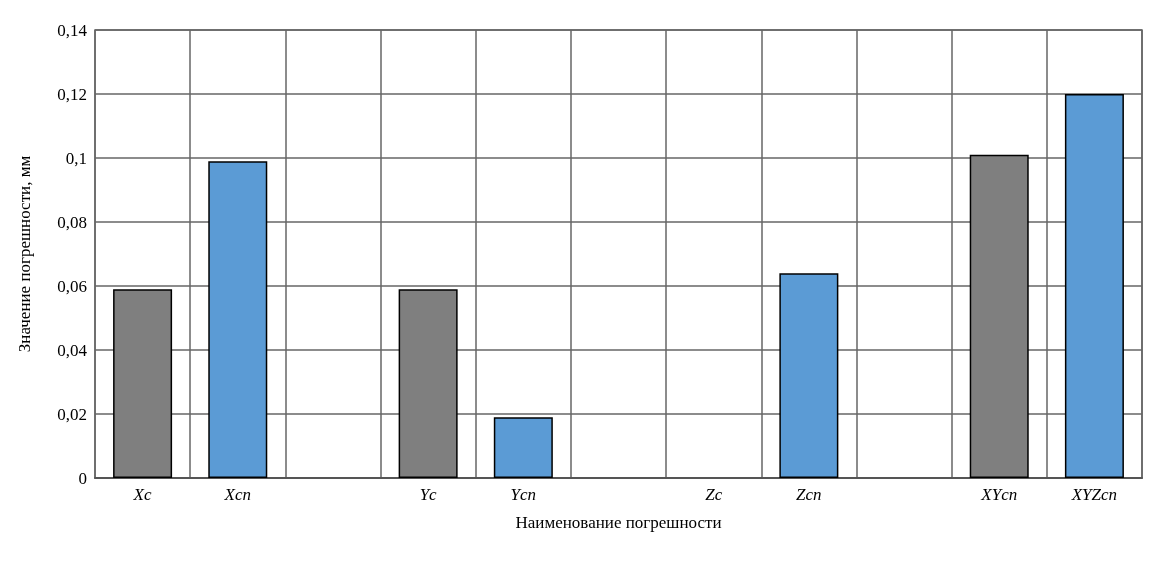  What do you see at coordinates (72, 222) in the screenshot?
I see `y-tick-label: 0,08` at bounding box center [72, 222].